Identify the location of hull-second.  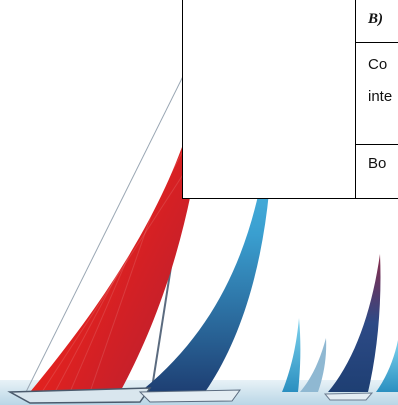
(189, 396).